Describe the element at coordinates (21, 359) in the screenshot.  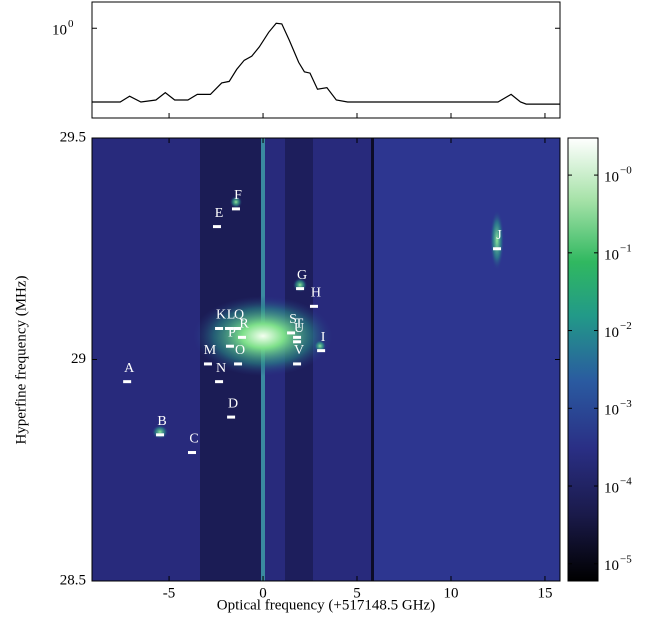
I see `y-axis-label: Hyperfine frequency (MHz)` at that location.